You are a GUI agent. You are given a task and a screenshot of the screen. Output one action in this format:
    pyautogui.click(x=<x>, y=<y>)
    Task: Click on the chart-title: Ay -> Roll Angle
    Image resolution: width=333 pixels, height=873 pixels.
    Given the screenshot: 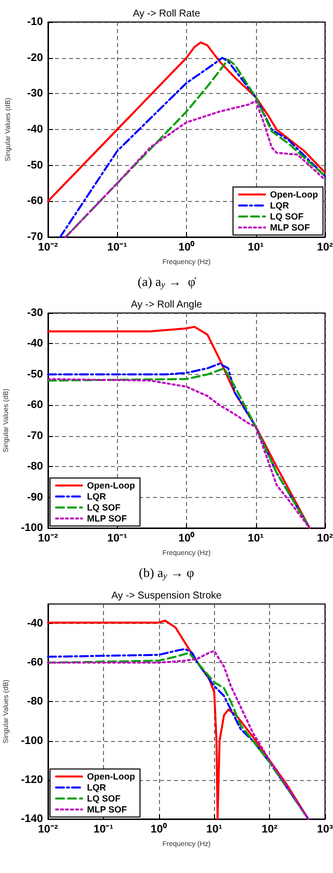 What is the action you would take?
    pyautogui.click(x=166, y=305)
    